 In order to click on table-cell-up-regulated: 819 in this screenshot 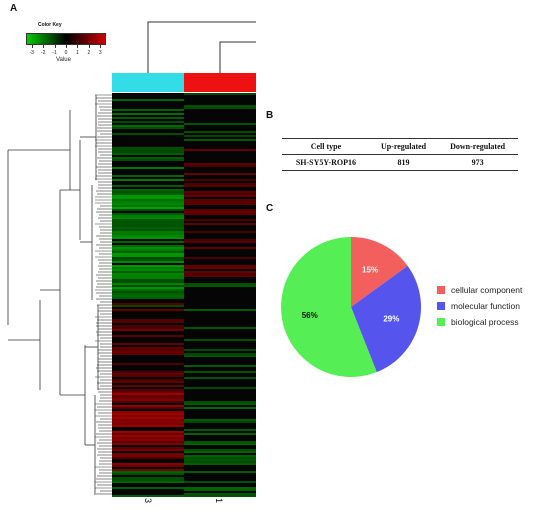, I will do `click(403, 162)`.